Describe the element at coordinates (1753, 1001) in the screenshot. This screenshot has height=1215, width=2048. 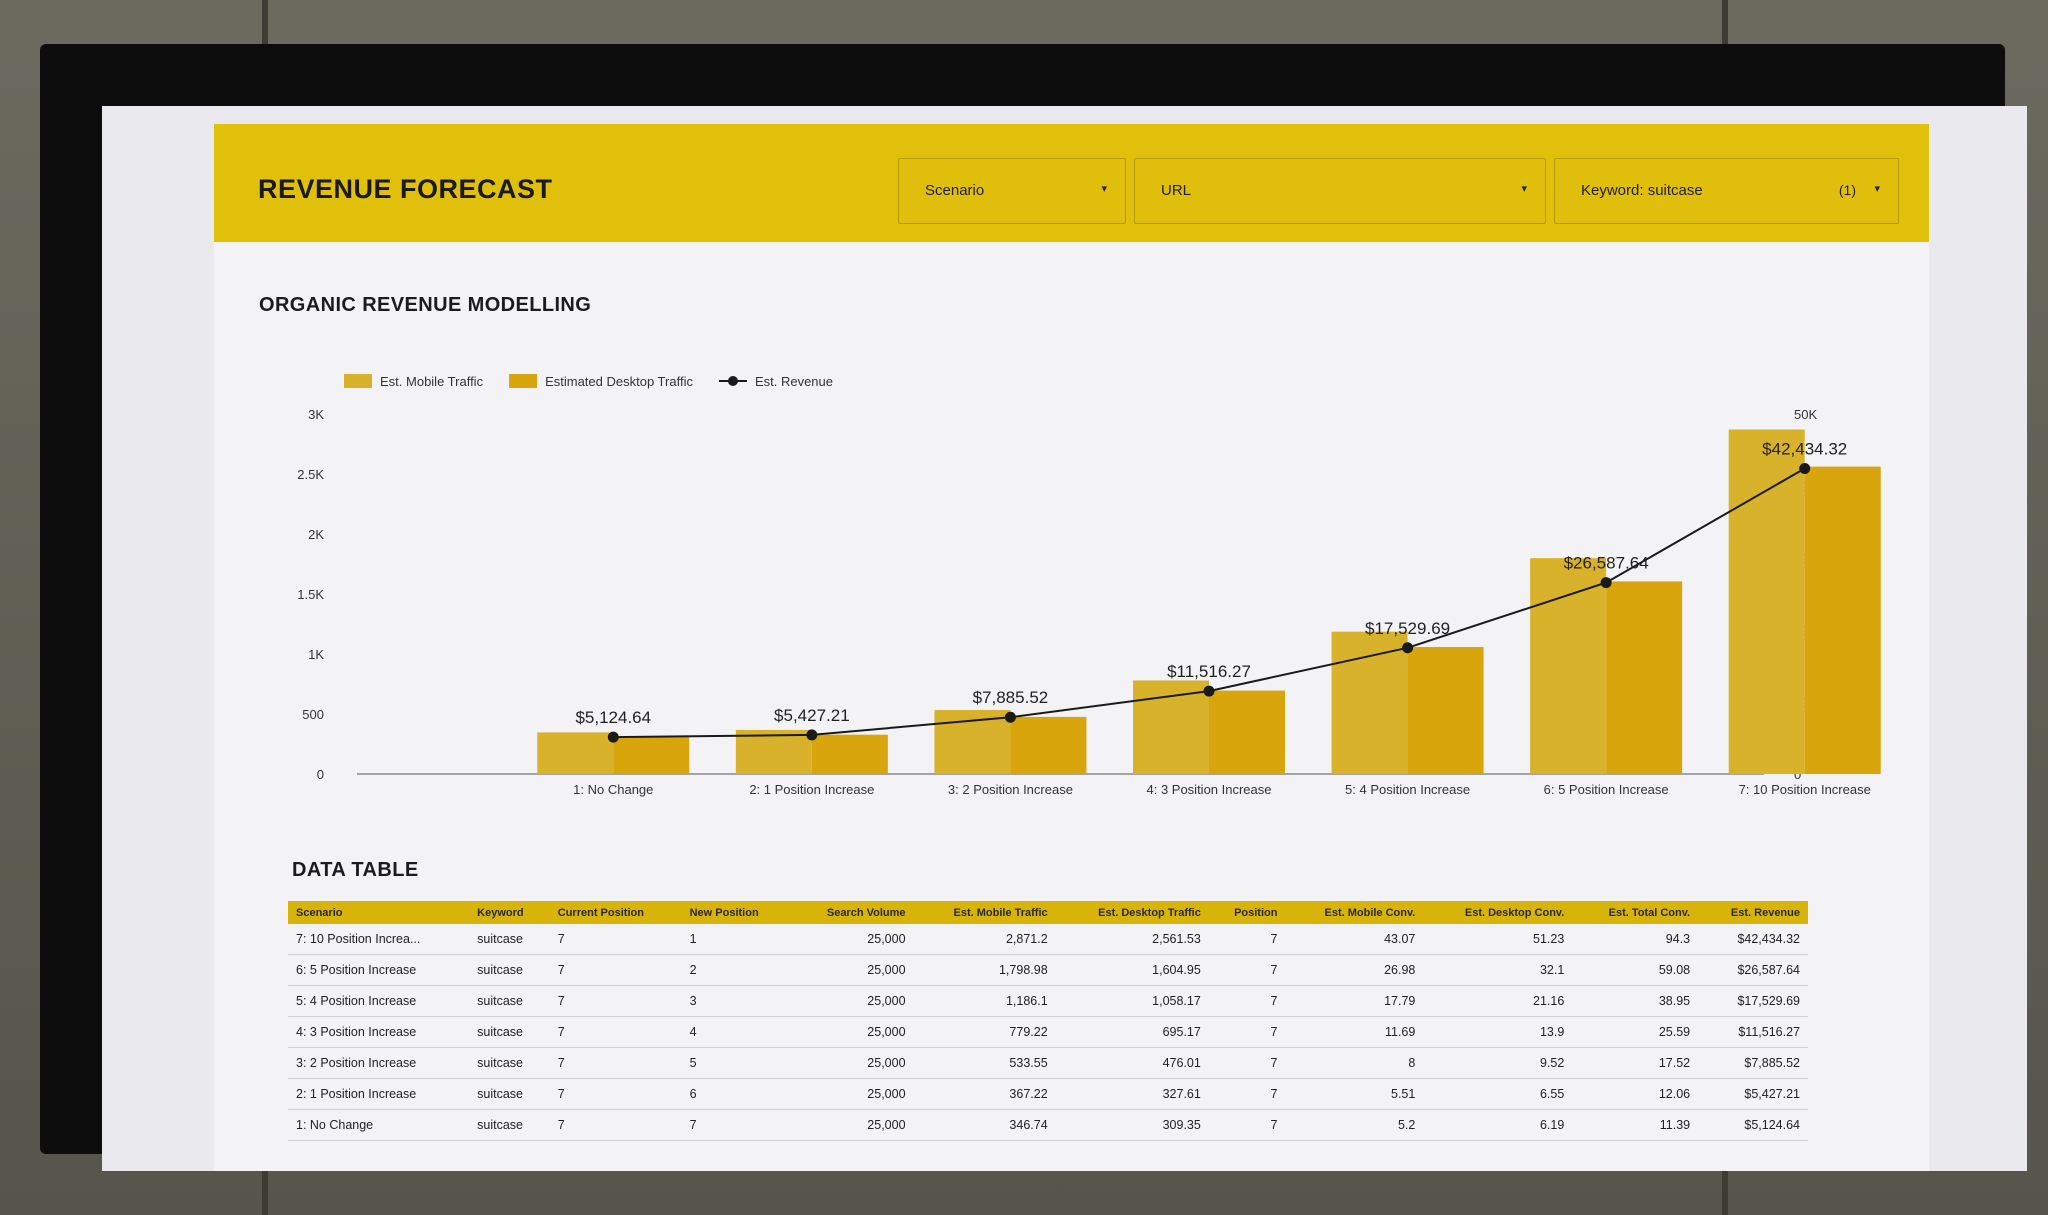
I see `table-cell: $17,529.69` at that location.